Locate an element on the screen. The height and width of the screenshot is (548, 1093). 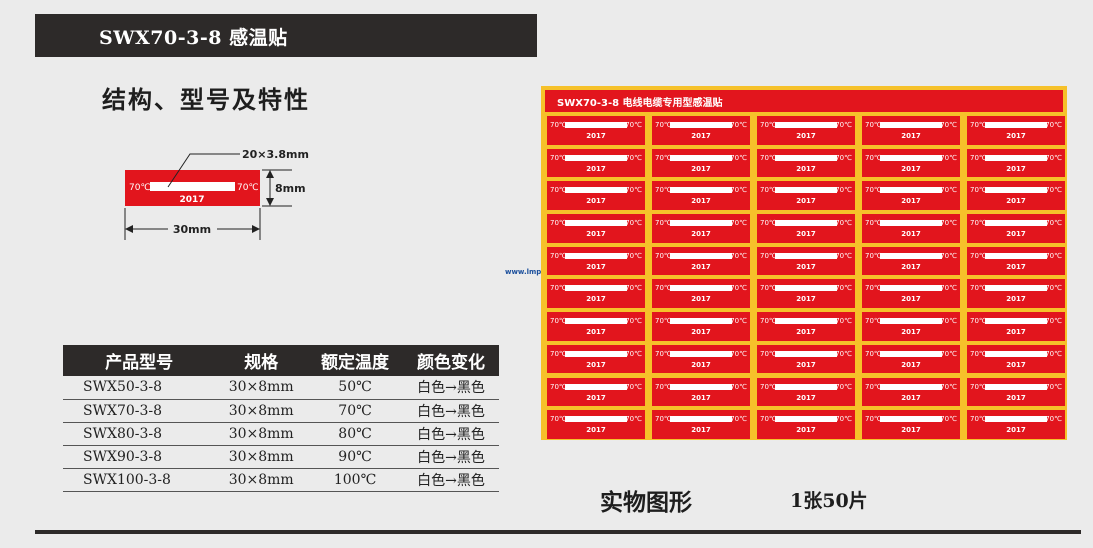
label-diagram: 70℃ 70℃ 2017 20×3.8mm 8mm 30mm is located at coordinates (216, 194).